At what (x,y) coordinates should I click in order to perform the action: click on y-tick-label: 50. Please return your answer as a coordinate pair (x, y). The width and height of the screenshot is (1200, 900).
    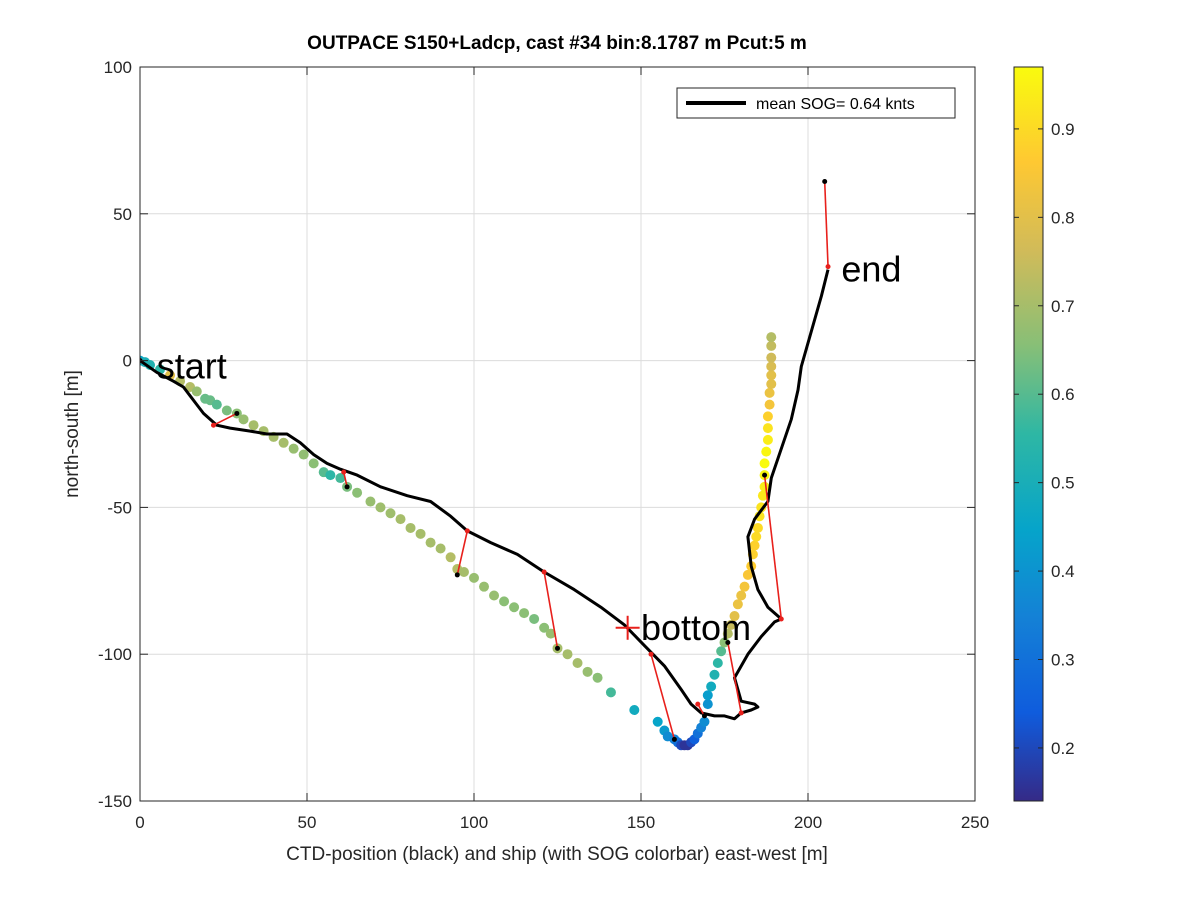
    Looking at the image, I should click on (122, 214).